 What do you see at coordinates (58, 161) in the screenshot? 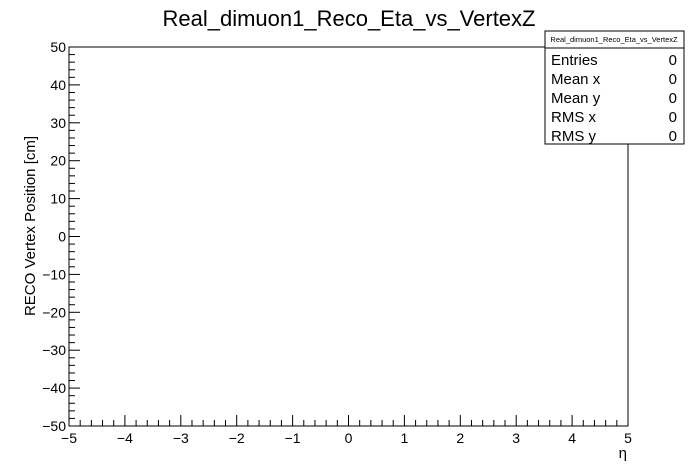
I see `y-tick-label: 20` at bounding box center [58, 161].